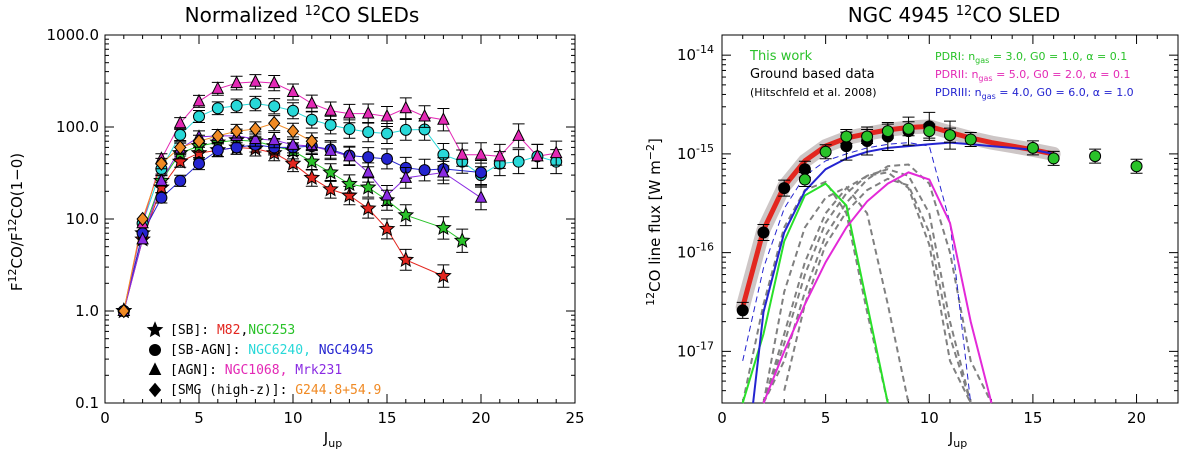 The height and width of the screenshot is (458, 1200). Describe the element at coordinates (209, 350) in the screenshot. I see `legend-prefix: [SB-AGN]:` at that location.